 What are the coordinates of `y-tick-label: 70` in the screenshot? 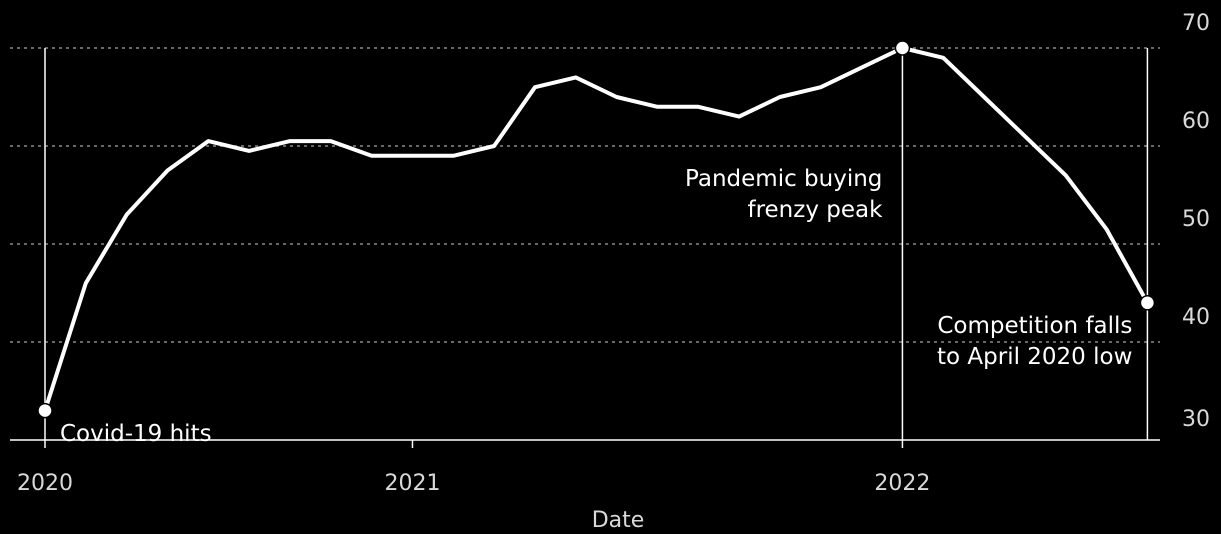 It's located at (1196, 23).